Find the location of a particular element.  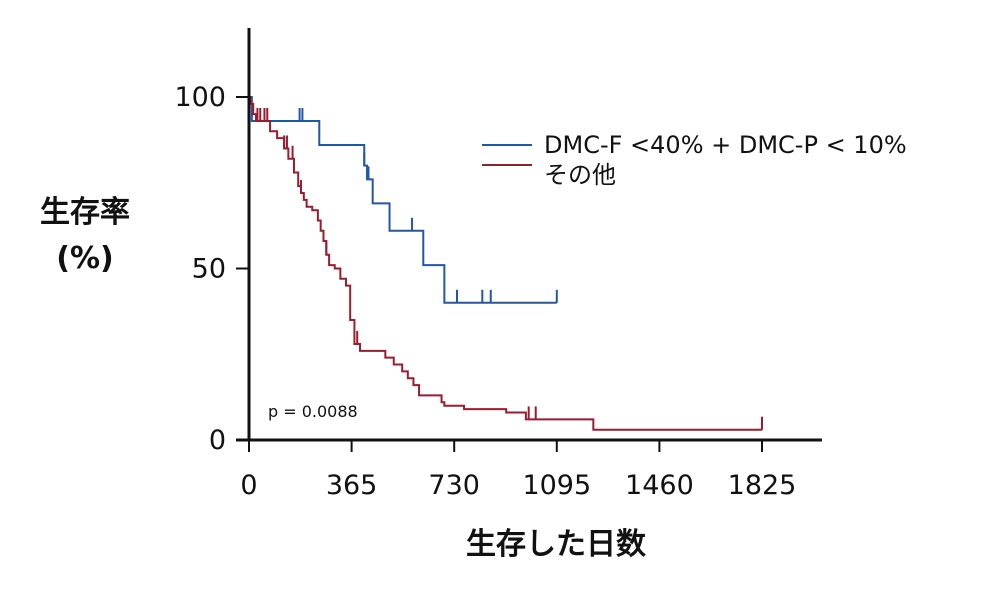

x-axis-title: 生存した日数 is located at coordinates (556, 544).